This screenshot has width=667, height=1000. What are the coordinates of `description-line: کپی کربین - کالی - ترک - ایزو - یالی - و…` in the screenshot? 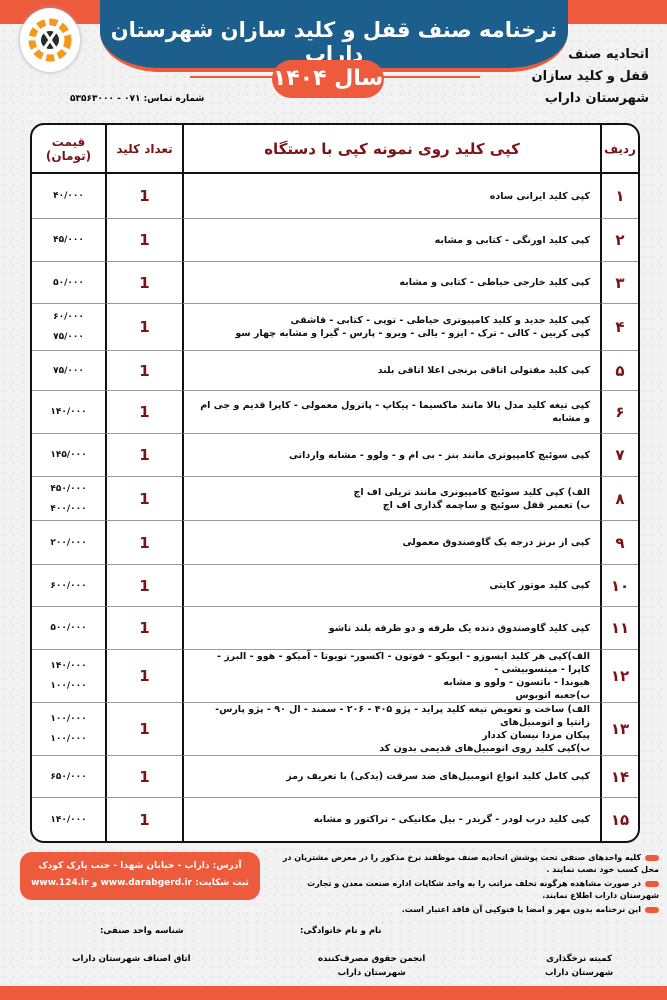 It's located at (412, 333).